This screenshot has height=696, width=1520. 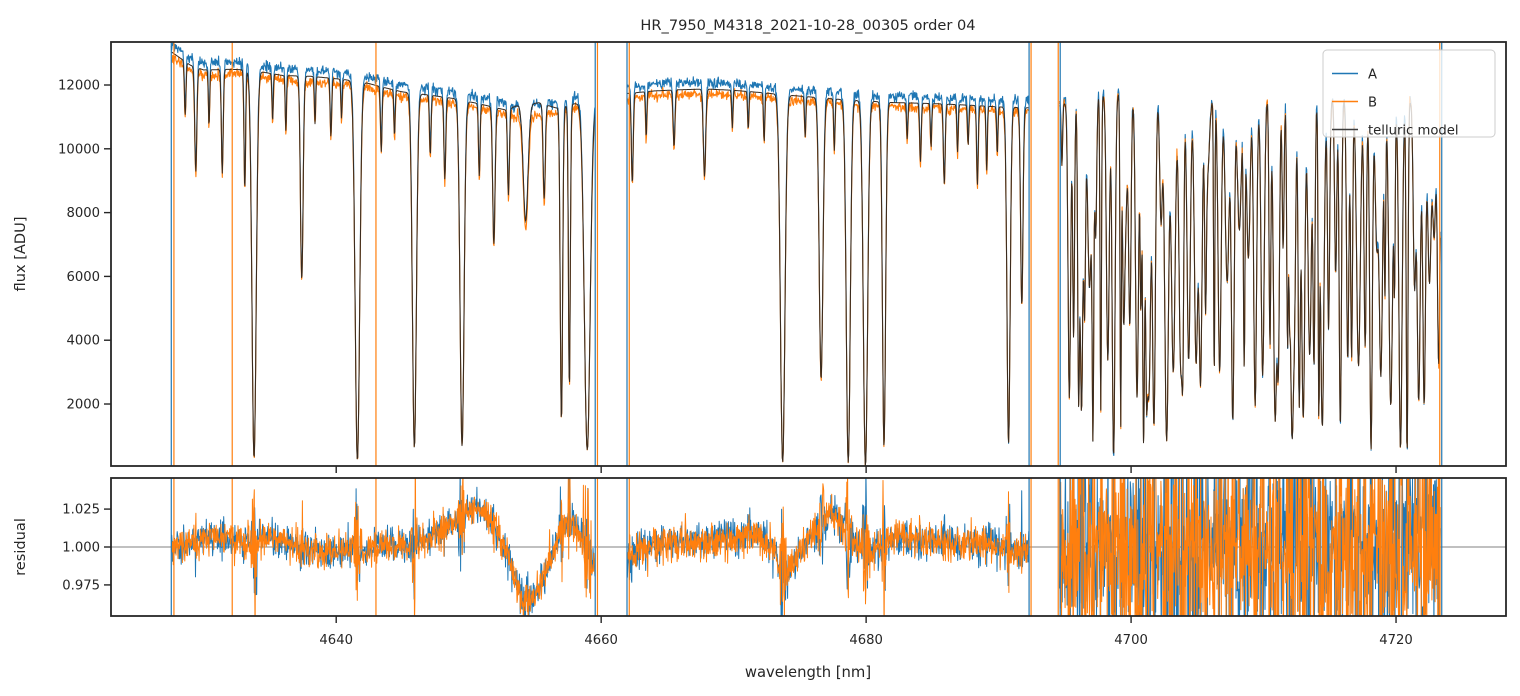 What do you see at coordinates (1396, 640) in the screenshot?
I see `x-tick-label: 4720` at bounding box center [1396, 640].